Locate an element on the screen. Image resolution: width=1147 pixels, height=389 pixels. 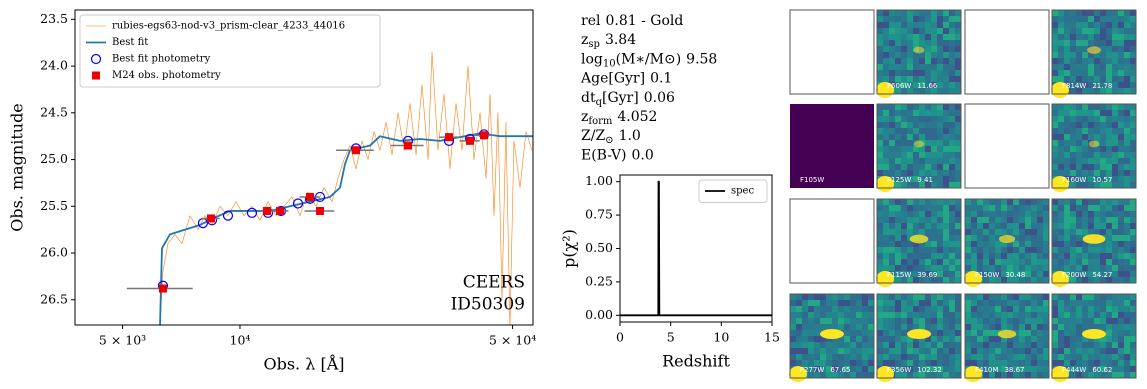
source-blob is located at coordinates (1007, 334).